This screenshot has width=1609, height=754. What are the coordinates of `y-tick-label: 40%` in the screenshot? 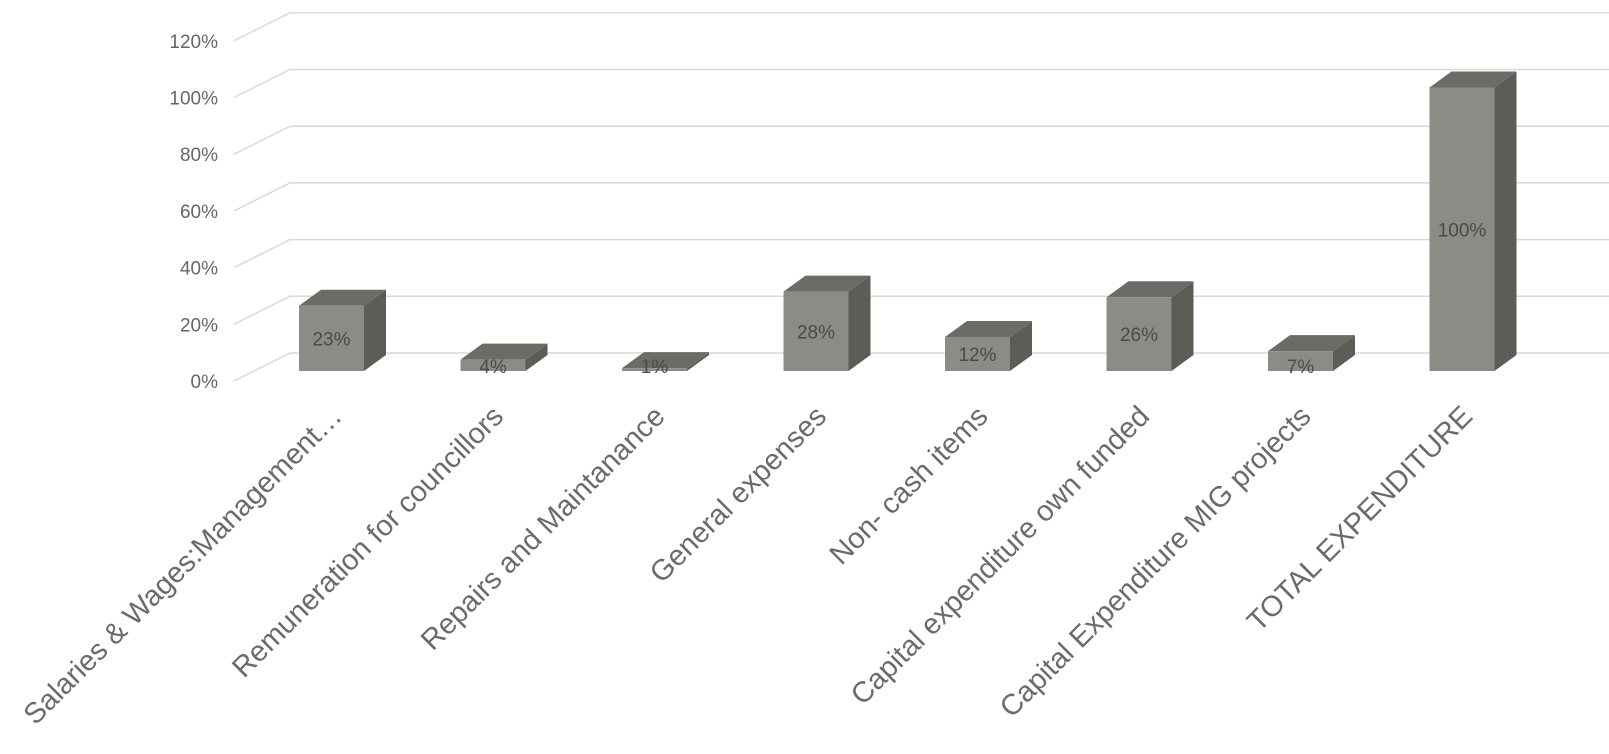 It's located at (199, 269).